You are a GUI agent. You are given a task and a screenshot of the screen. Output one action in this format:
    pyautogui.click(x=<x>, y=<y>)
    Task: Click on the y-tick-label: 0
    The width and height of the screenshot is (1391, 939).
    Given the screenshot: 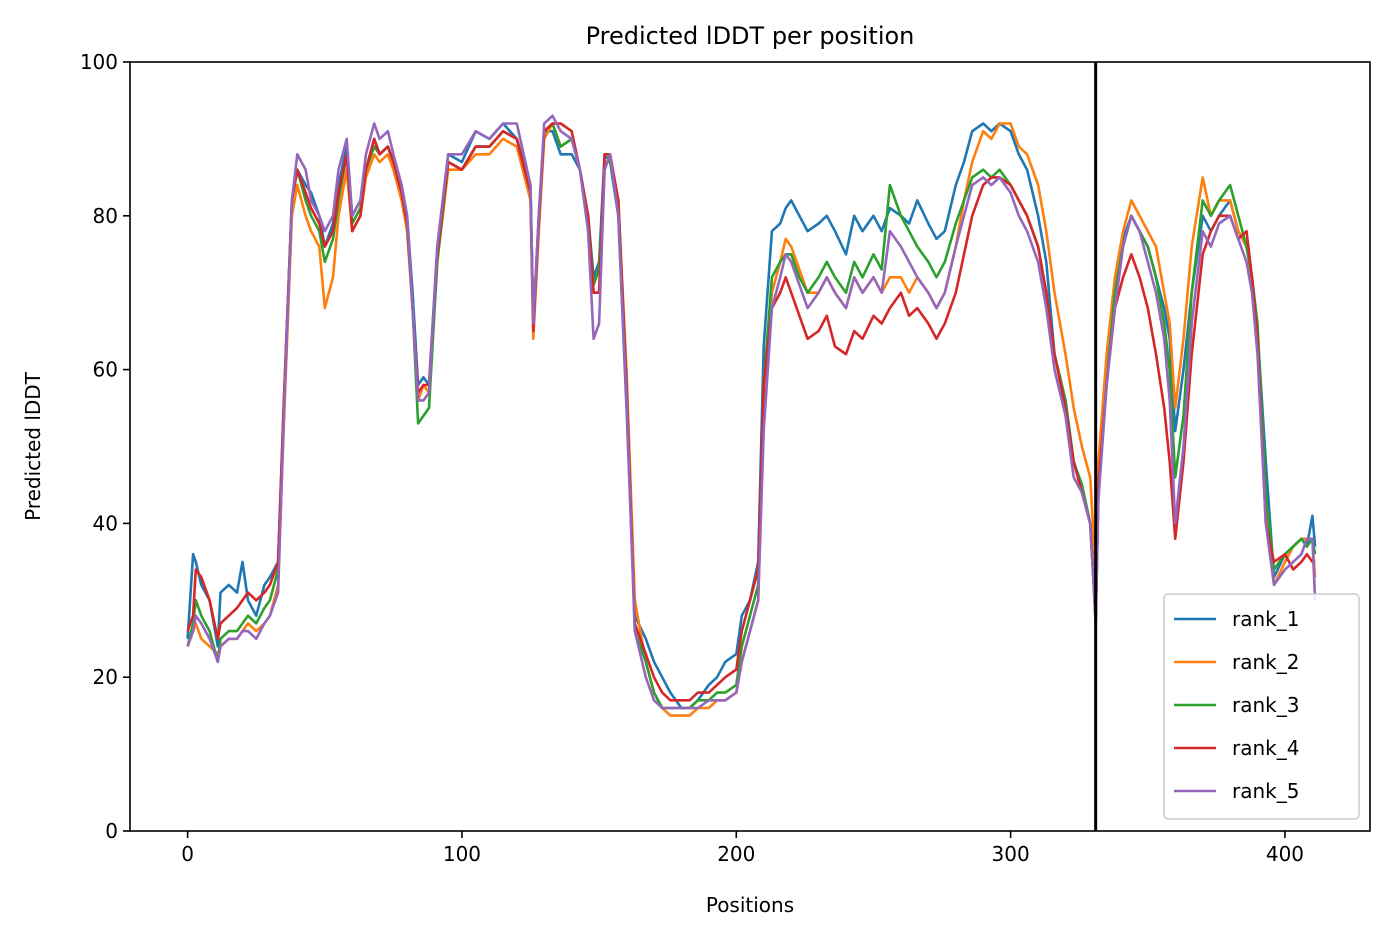 What is the action you would take?
    pyautogui.click(x=111, y=831)
    